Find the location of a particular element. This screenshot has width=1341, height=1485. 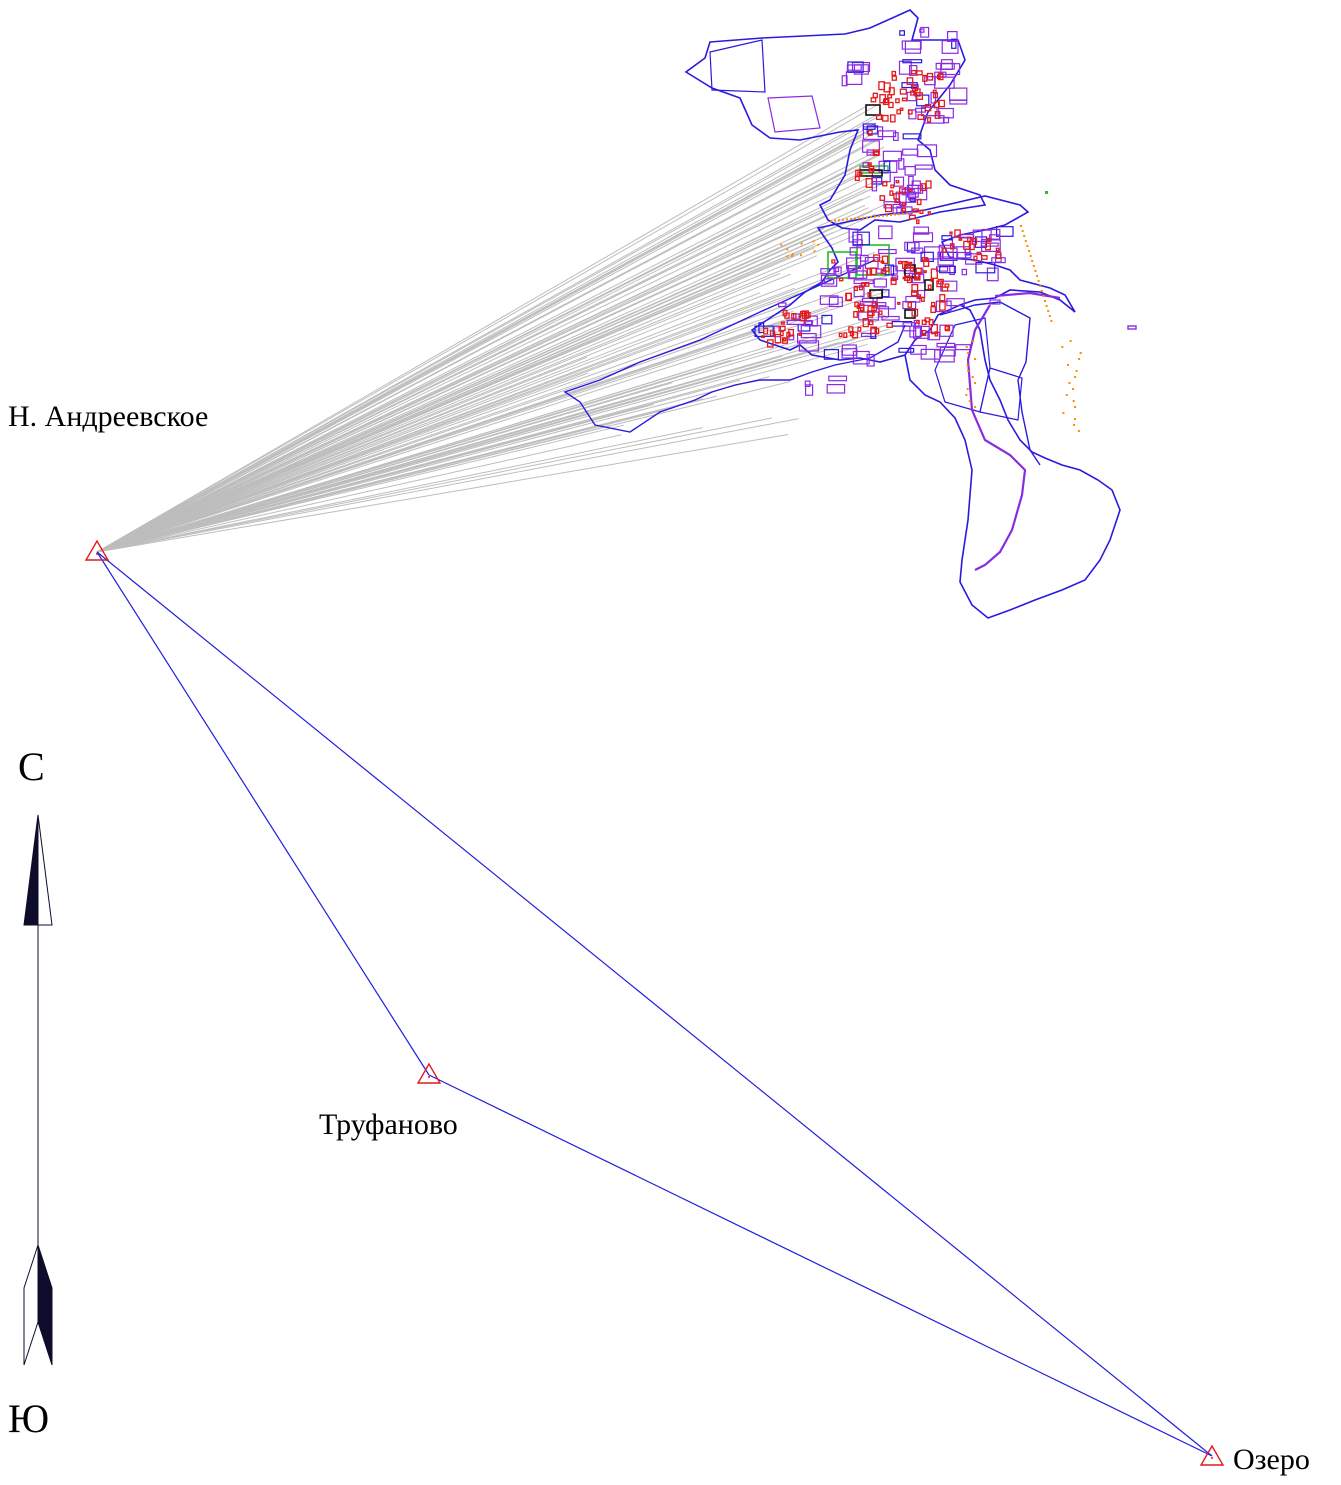

station-marker-icon is located at coordinates (429, 1073).